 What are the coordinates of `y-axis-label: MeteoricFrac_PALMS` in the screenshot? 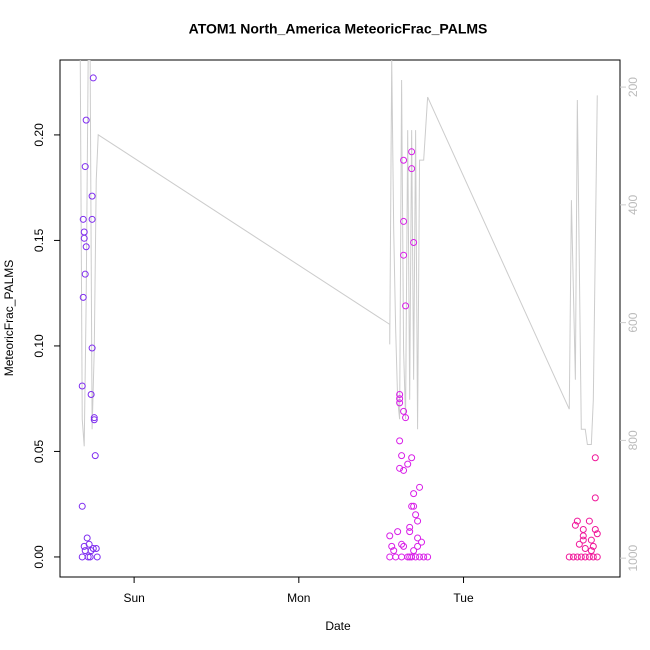 It's located at (9, 318).